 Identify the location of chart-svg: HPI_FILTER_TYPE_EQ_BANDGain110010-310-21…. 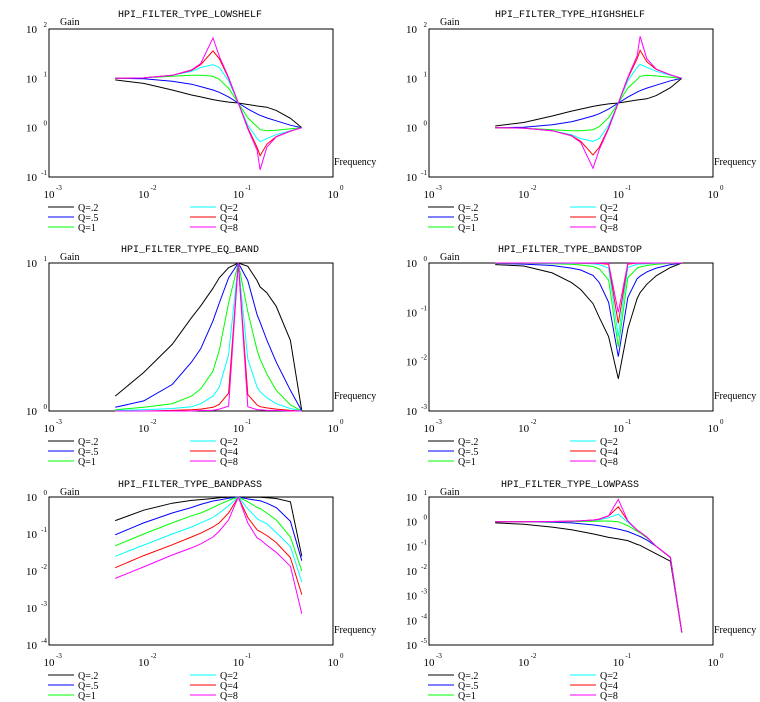
(201, 356).